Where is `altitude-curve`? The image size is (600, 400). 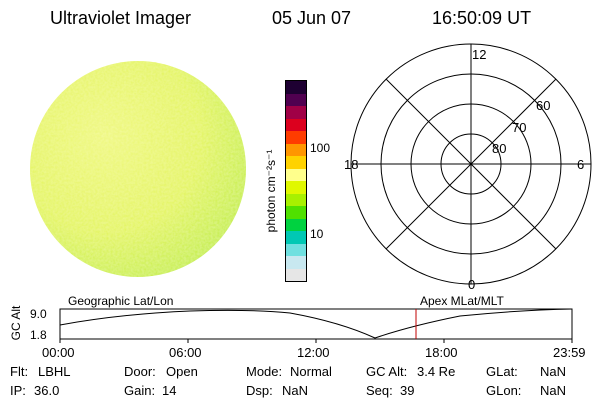
altitude-curve is located at coordinates (316, 323).